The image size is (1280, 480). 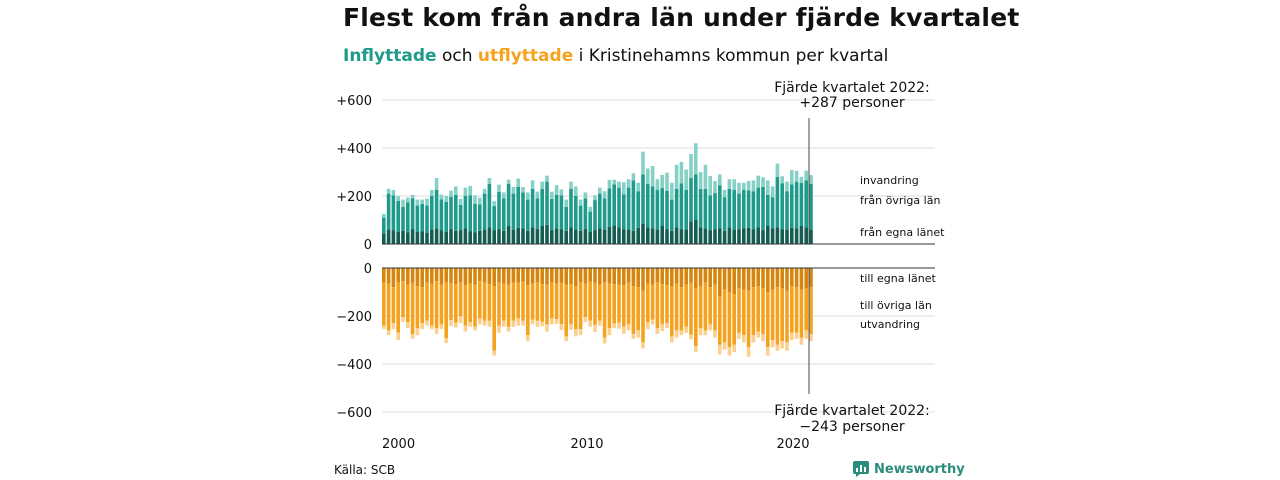 What do you see at coordinates (792, 444) in the screenshot?
I see `x-tick: 2020` at bounding box center [792, 444].